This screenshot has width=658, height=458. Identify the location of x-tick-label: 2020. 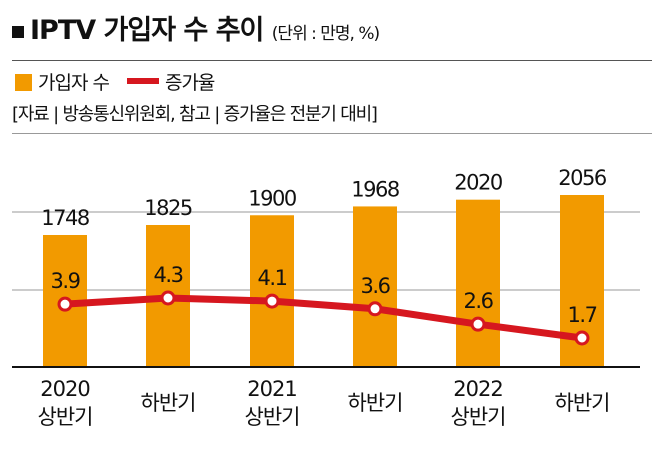
(64, 389).